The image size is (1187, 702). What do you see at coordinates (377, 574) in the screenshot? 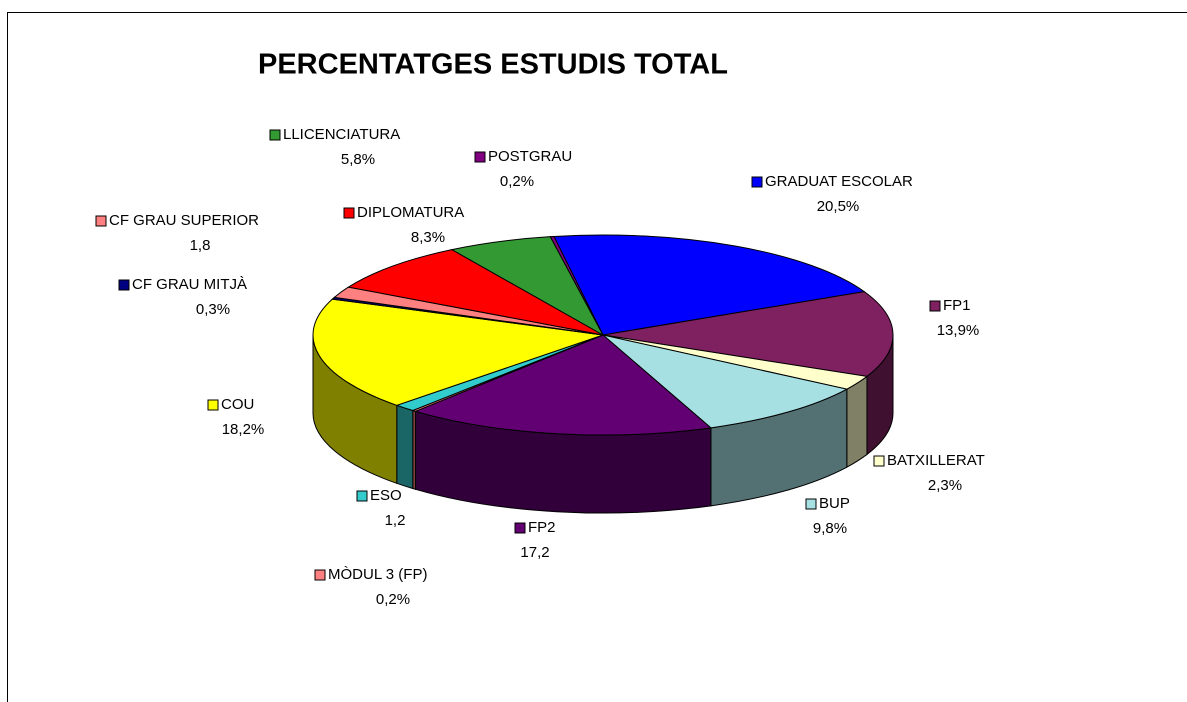
I see `category-label: MÒDUL 3 (FP)` at bounding box center [377, 574].